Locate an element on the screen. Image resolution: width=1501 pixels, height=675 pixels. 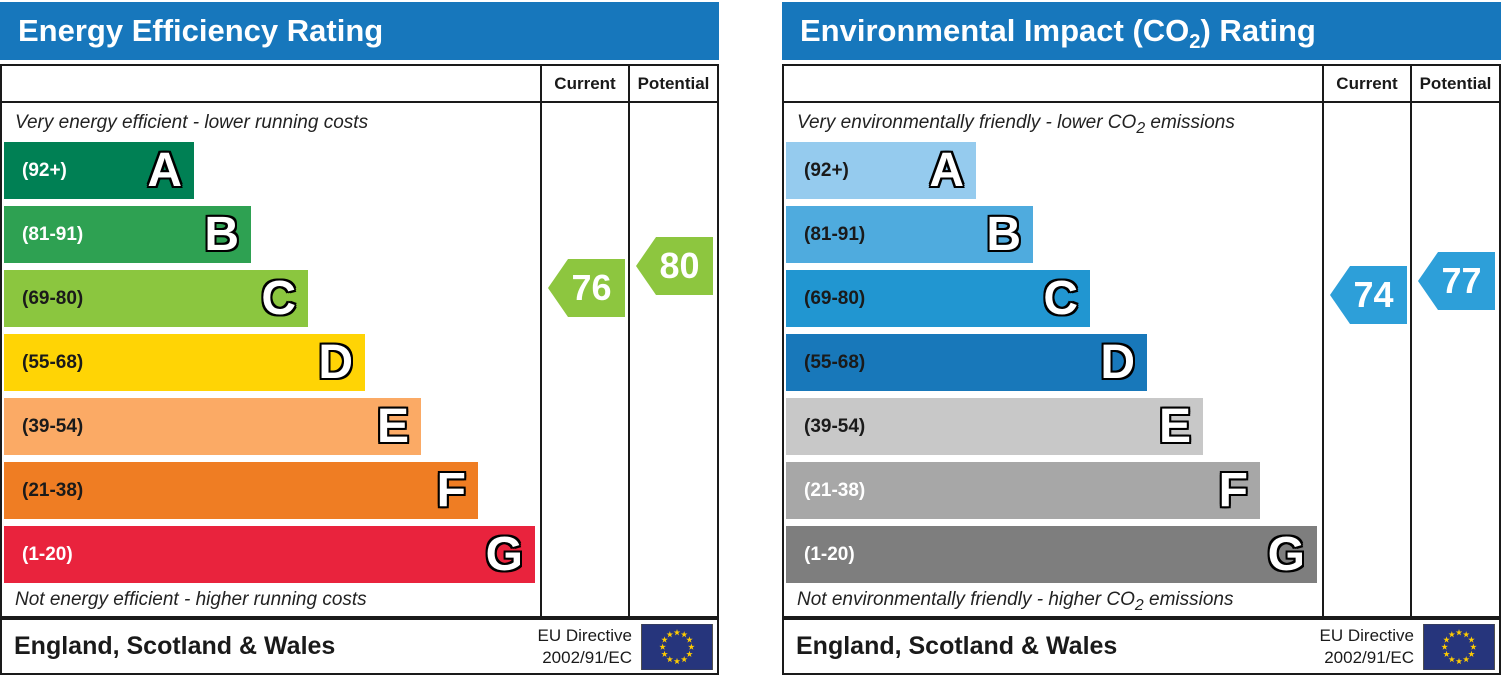
chart-title-text: Energy Efficiency Rating is located at coordinates (201, 30).